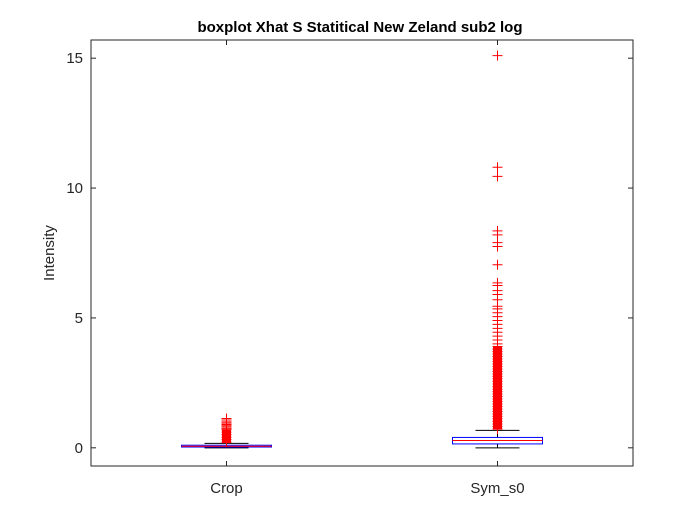 The width and height of the screenshot is (700, 525). I want to click on x-tick-label: Sym_s0, so click(497, 488).